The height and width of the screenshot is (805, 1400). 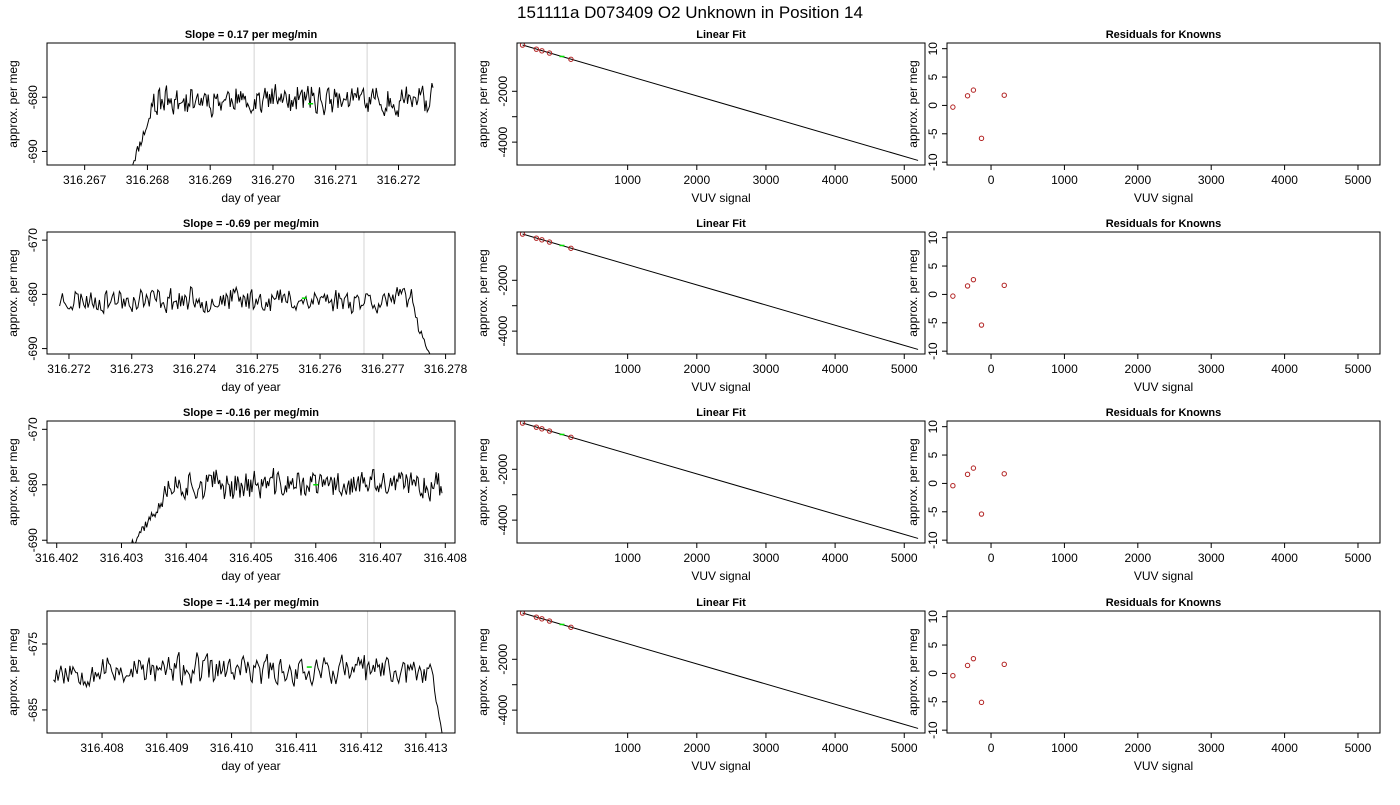 I want to click on chart-9-xtick-label: 0, so click(x=991, y=558).